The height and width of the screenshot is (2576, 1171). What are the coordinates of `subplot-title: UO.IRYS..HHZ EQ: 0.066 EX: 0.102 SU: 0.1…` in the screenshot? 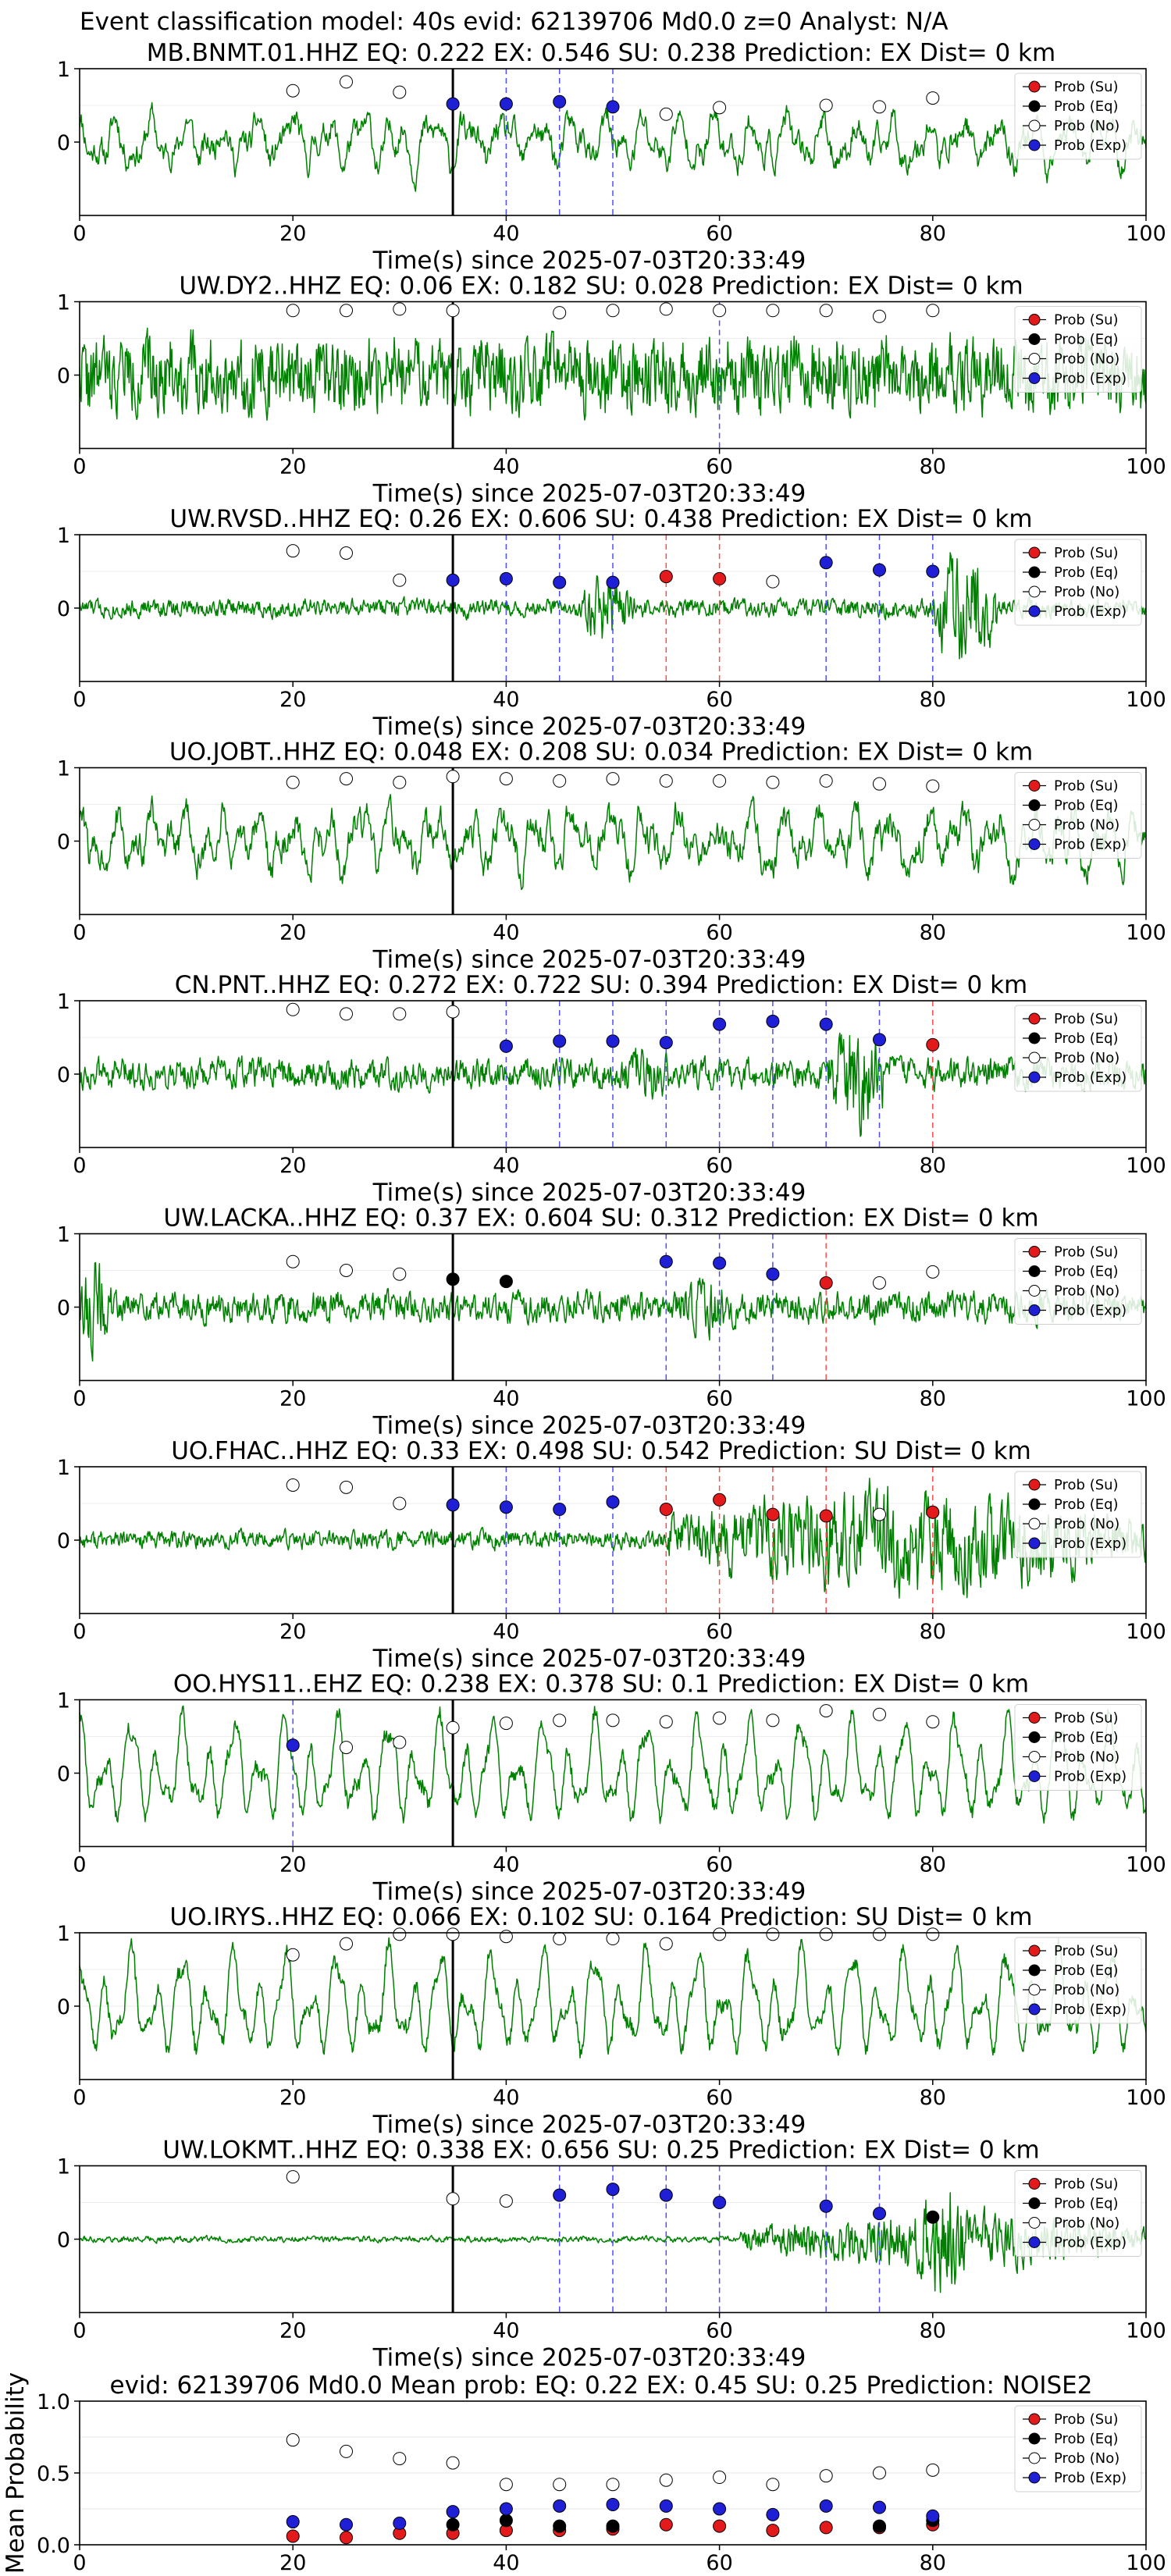 It's located at (600, 1917).